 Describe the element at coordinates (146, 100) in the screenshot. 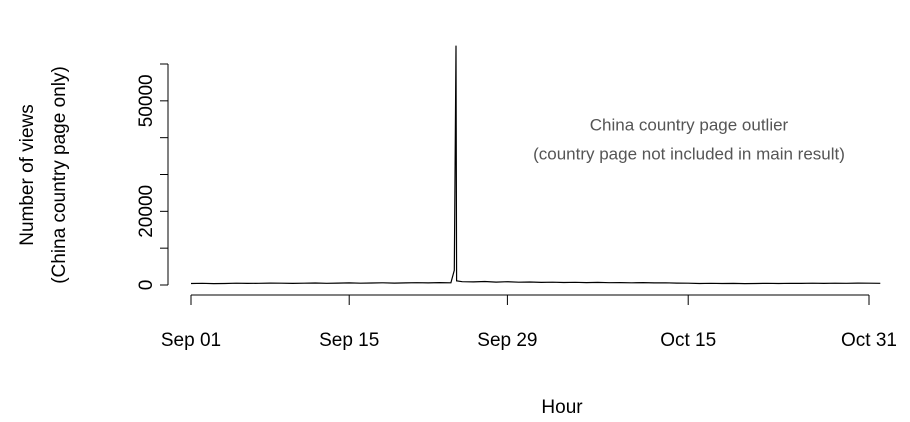

I see `y-tick-label: 50000` at that location.